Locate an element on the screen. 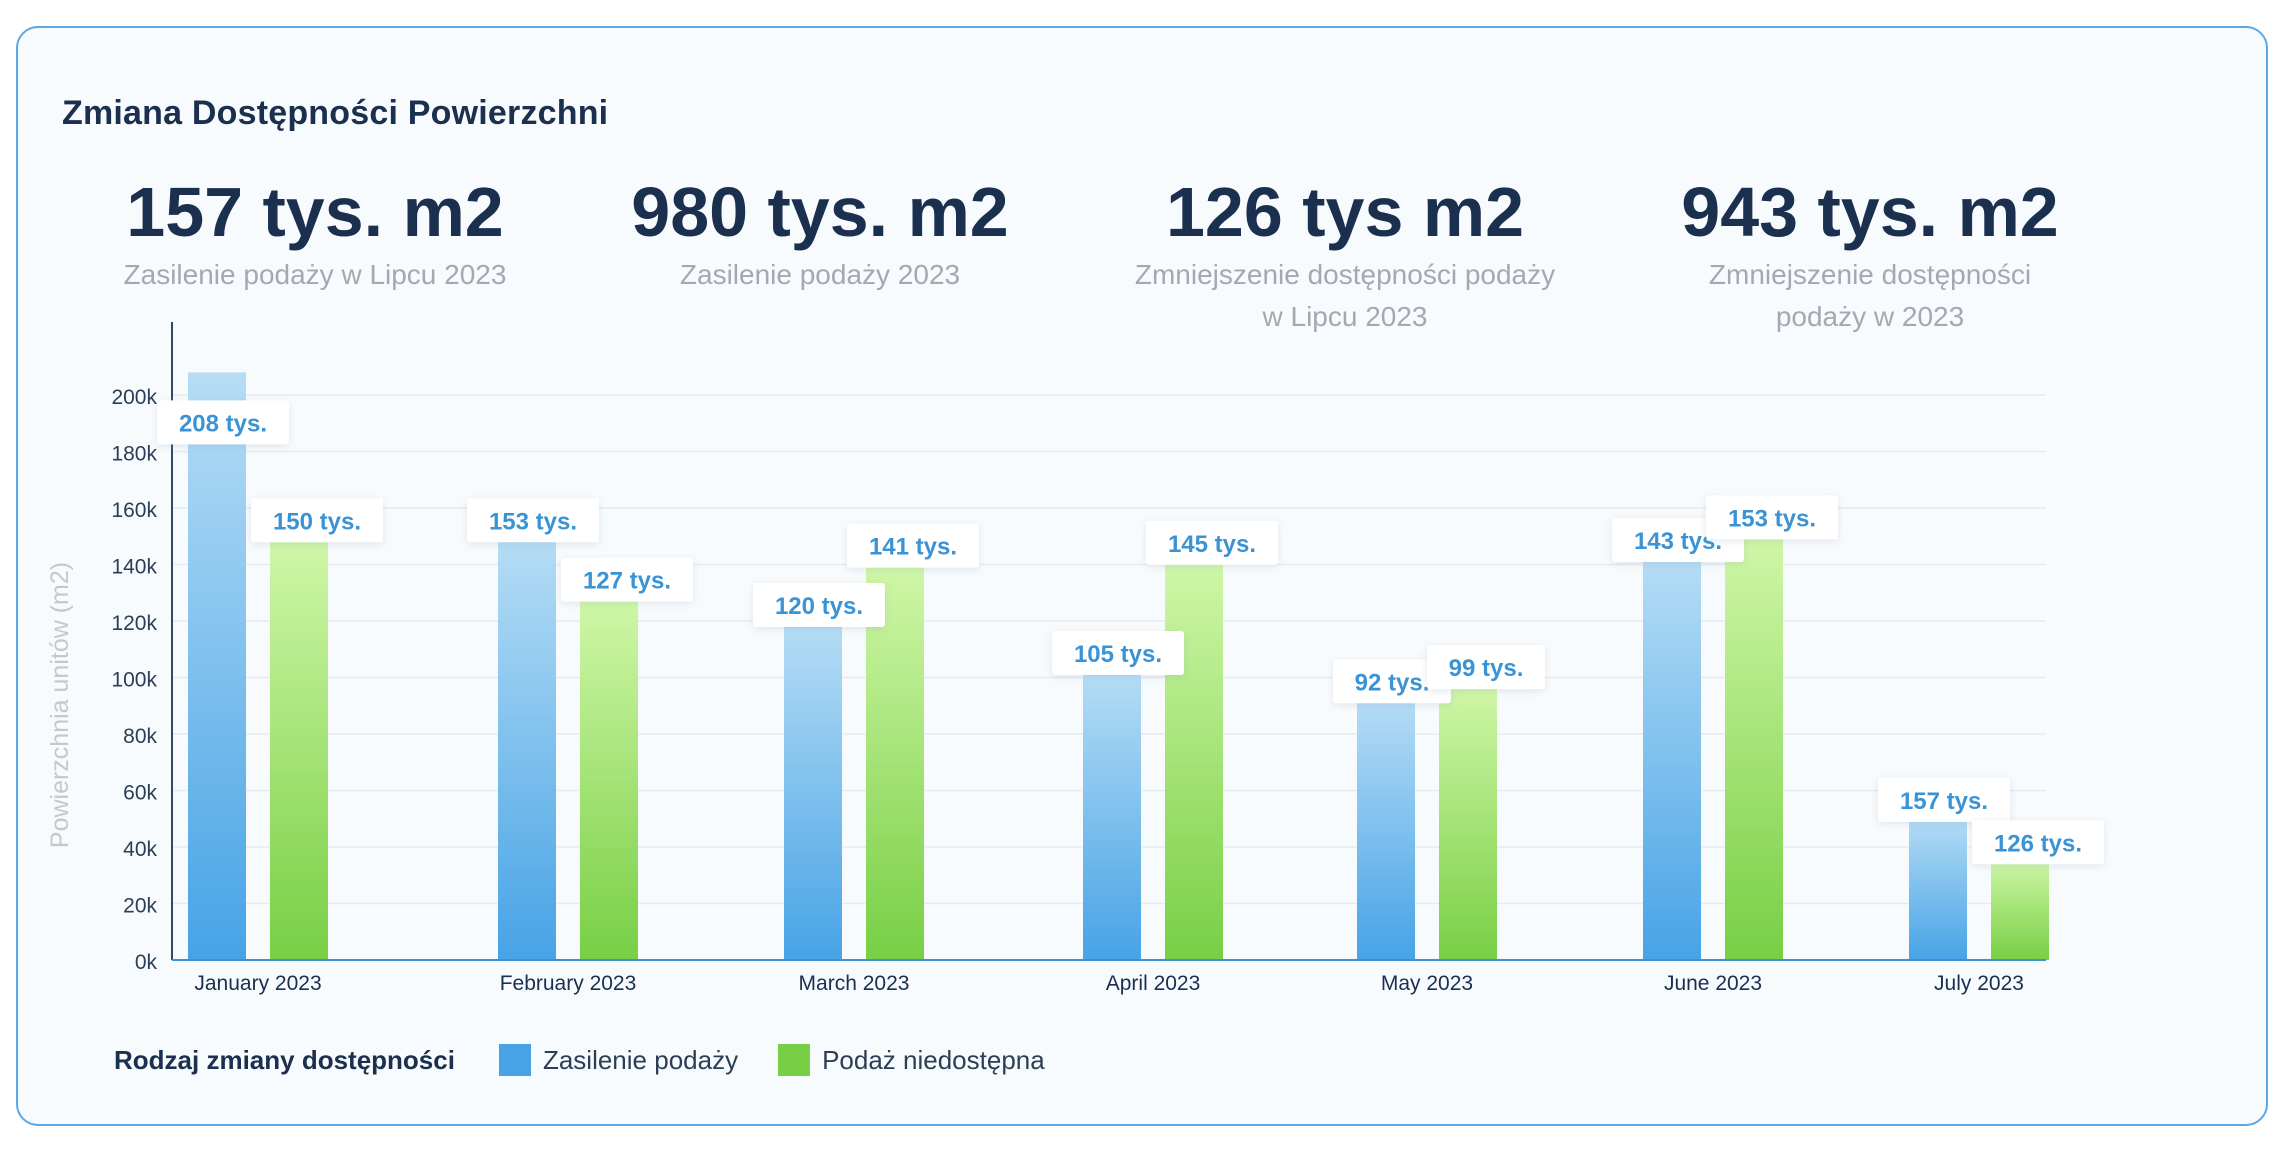 This screenshot has width=2290, height=1154. data-label: 141 tys. is located at coordinates (913, 545).